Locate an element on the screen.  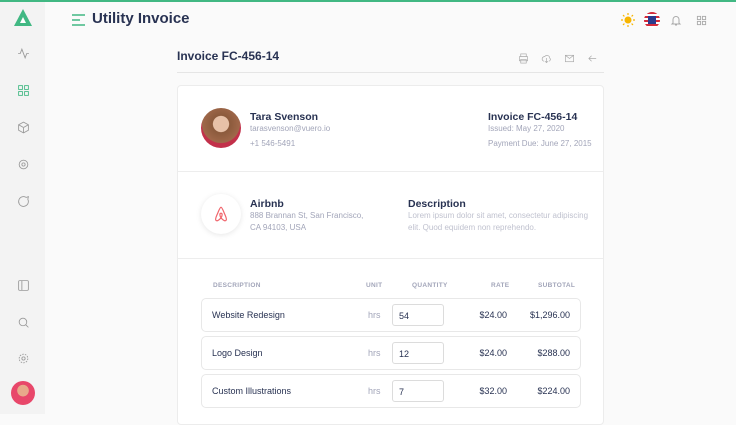
customer-name: Tara Svenson is located at coordinates (284, 117).